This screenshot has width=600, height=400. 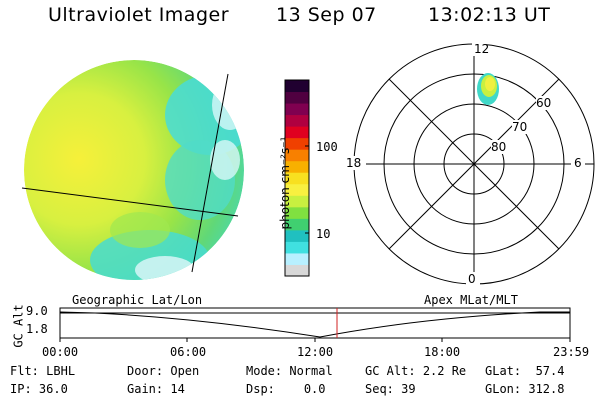 I want to click on observation-time: 13:02:13 UT, so click(x=489, y=15).